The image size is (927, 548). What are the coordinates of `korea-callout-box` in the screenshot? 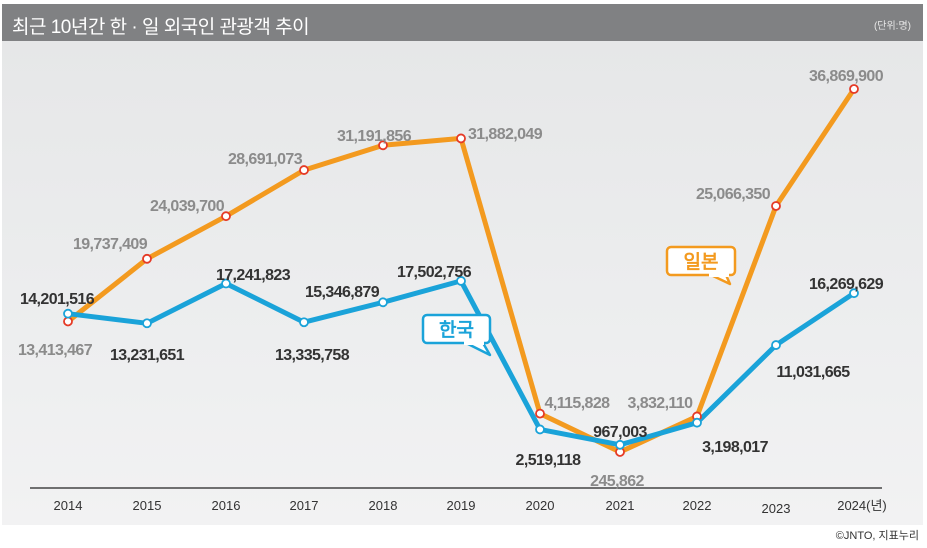 It's located at (456, 329).